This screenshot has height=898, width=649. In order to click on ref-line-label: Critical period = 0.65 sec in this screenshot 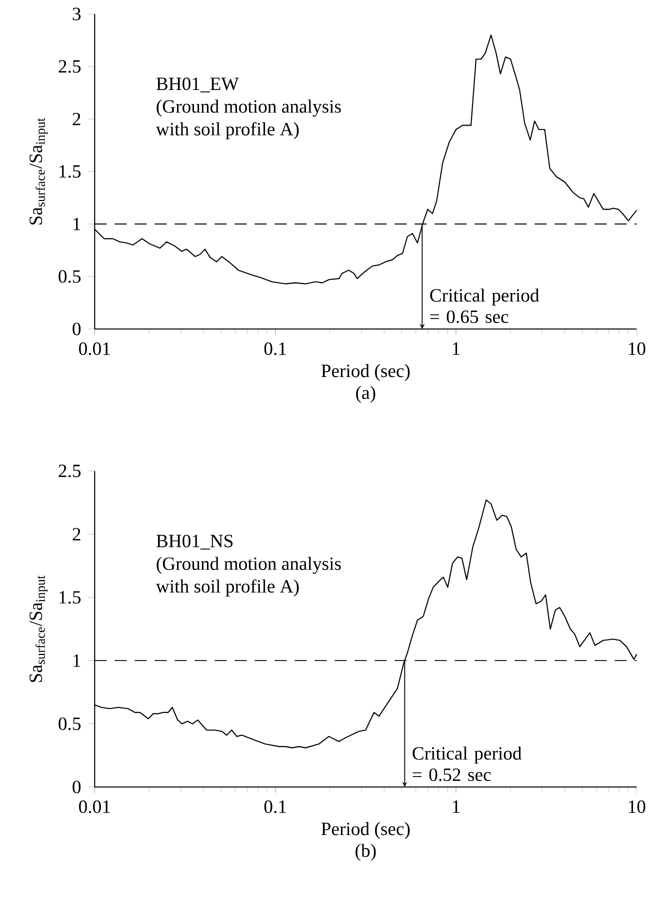, I will do `click(485, 306)`.